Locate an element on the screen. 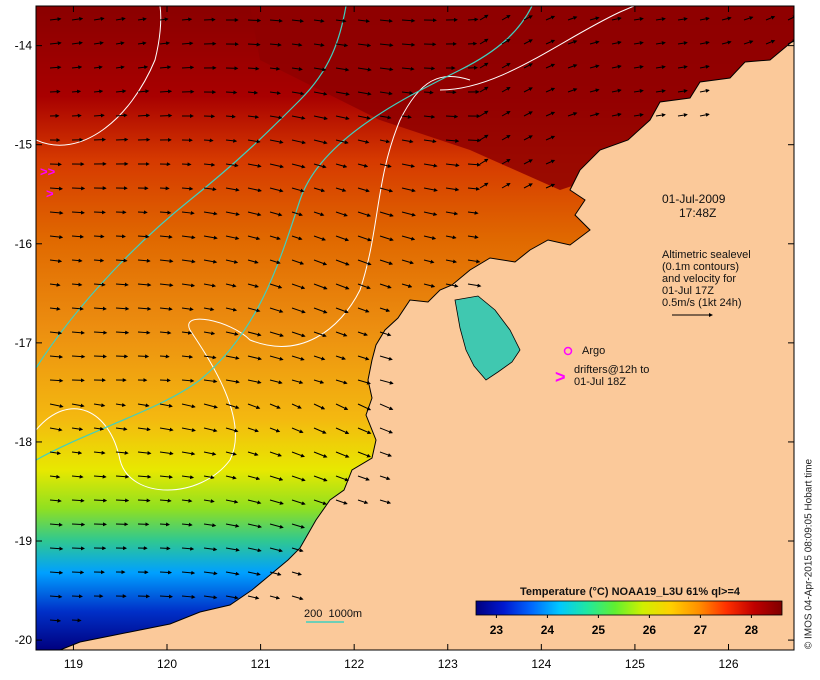 This screenshot has width=820, height=680. lat-tick-label: -17 is located at coordinates (24, 343).